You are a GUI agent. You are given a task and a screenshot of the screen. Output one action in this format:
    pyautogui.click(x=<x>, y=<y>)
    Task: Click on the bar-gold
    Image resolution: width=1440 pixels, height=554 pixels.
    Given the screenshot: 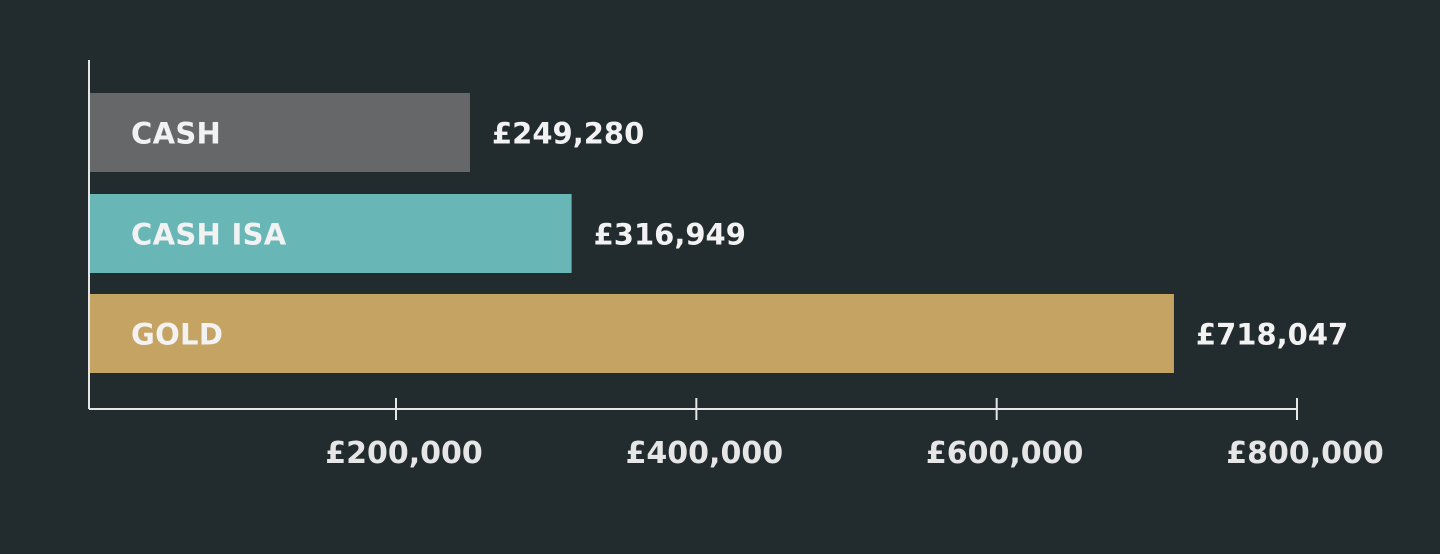 What is the action you would take?
    pyautogui.click(x=632, y=333)
    